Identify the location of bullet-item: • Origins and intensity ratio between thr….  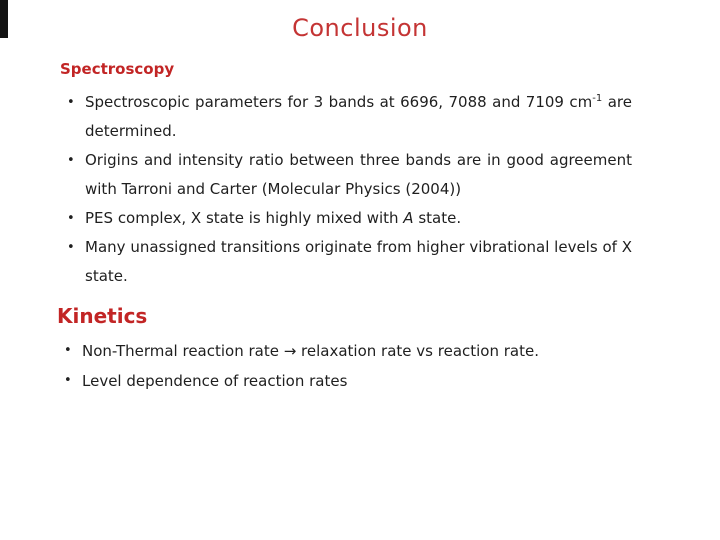
(348, 175).